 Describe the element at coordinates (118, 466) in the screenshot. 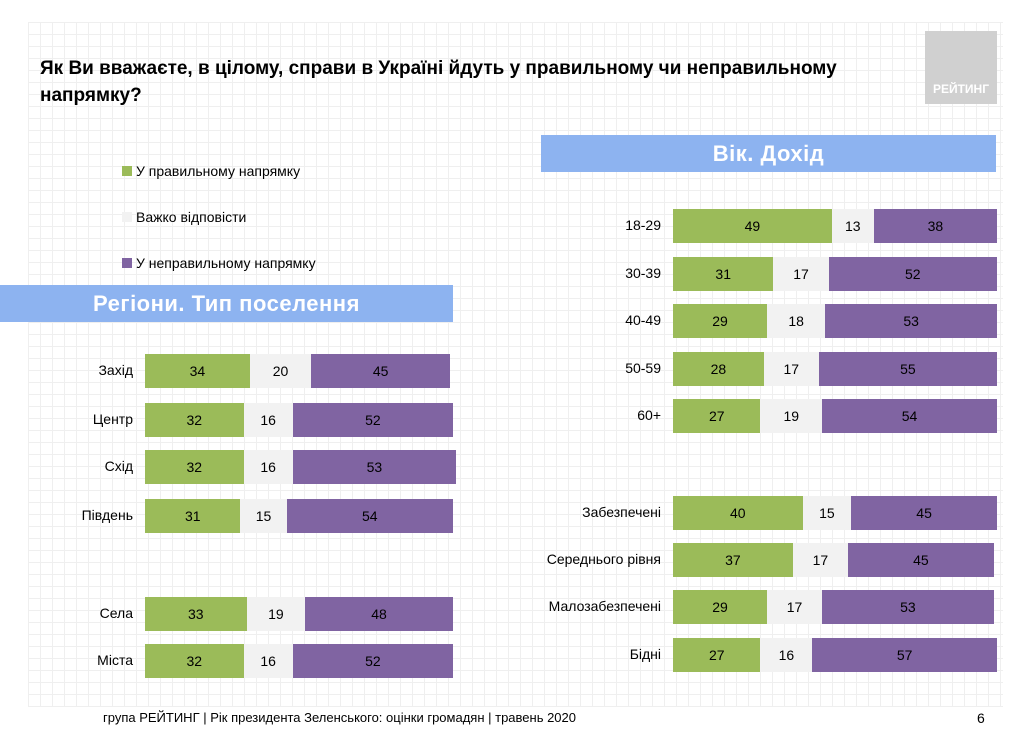

I see `category-label: Схід` at that location.